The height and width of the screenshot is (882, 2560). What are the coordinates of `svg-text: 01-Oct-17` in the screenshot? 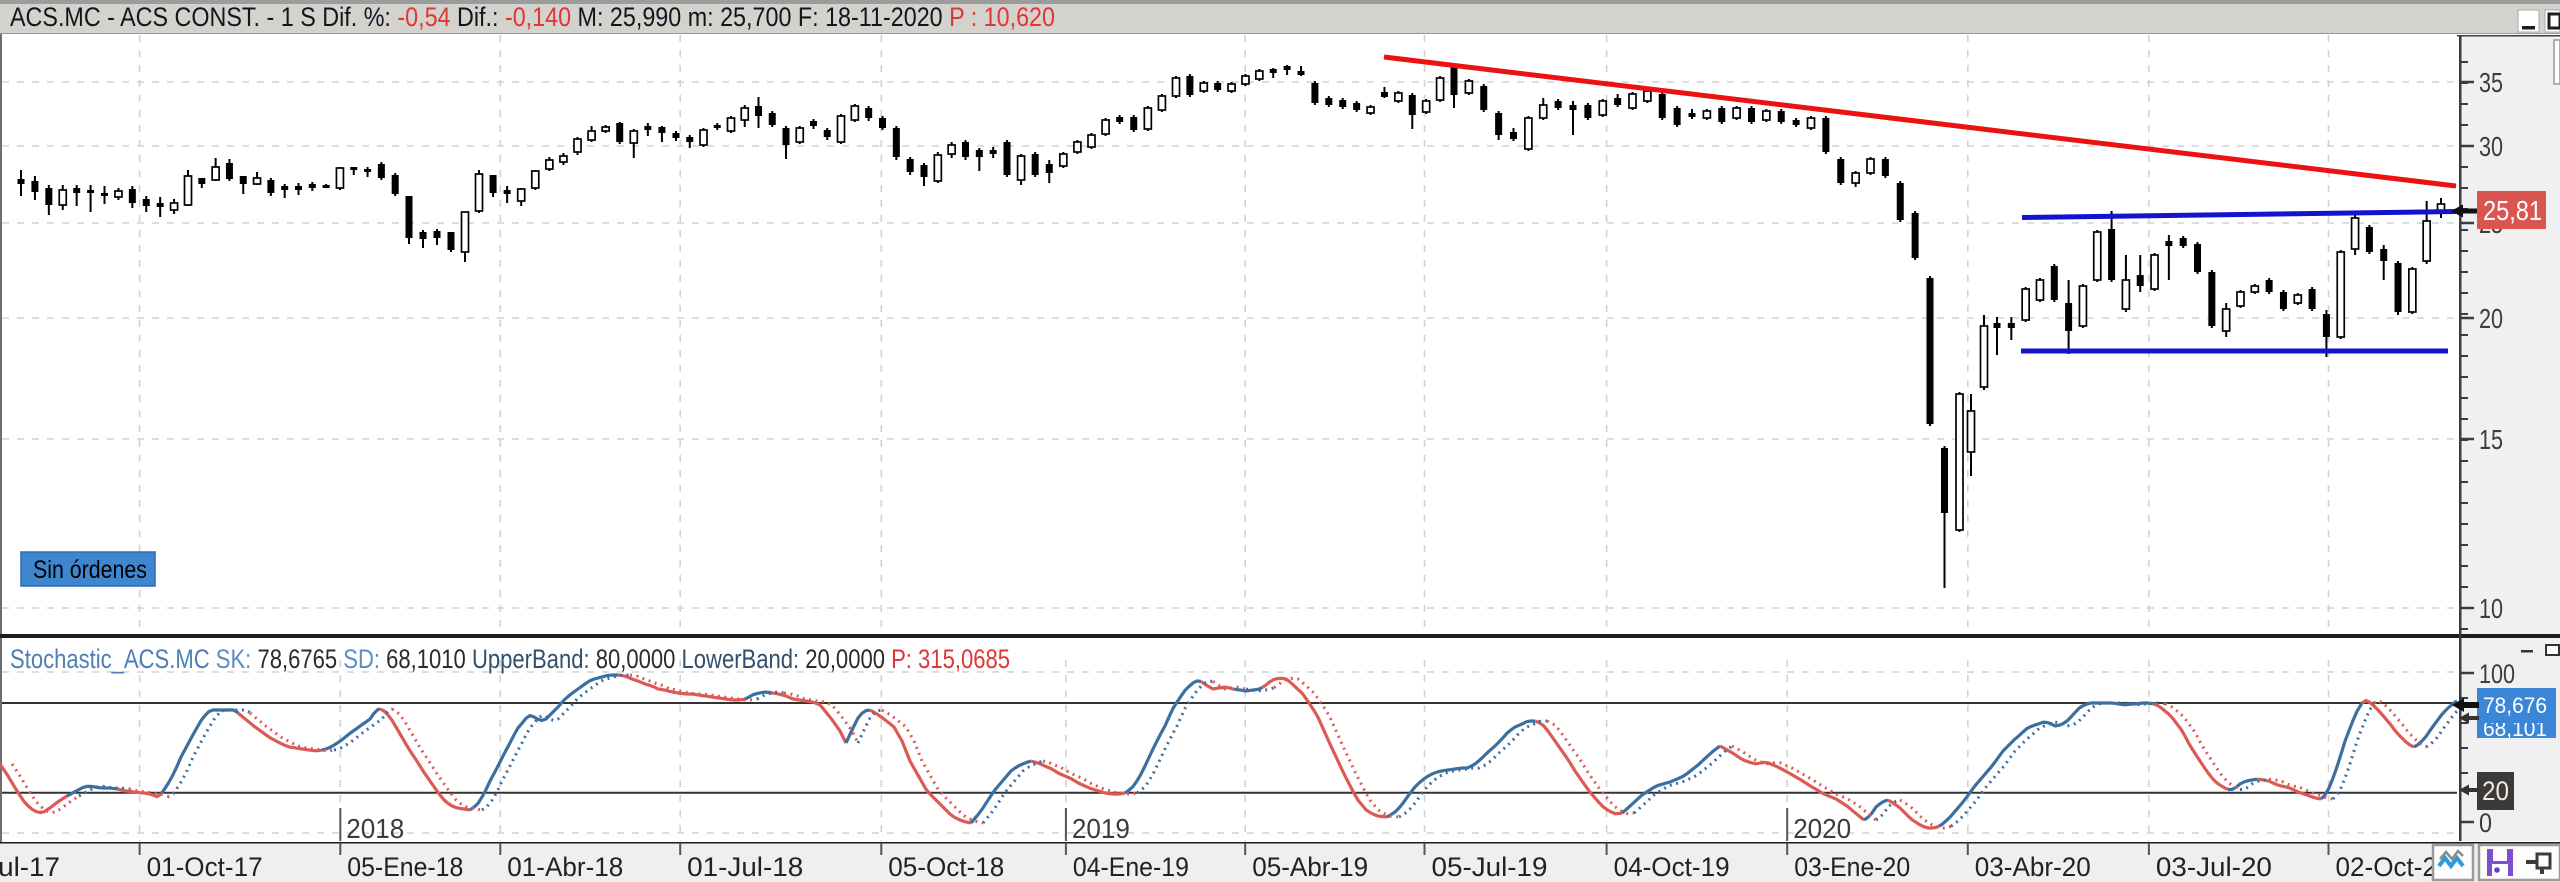 It's located at (205, 867).